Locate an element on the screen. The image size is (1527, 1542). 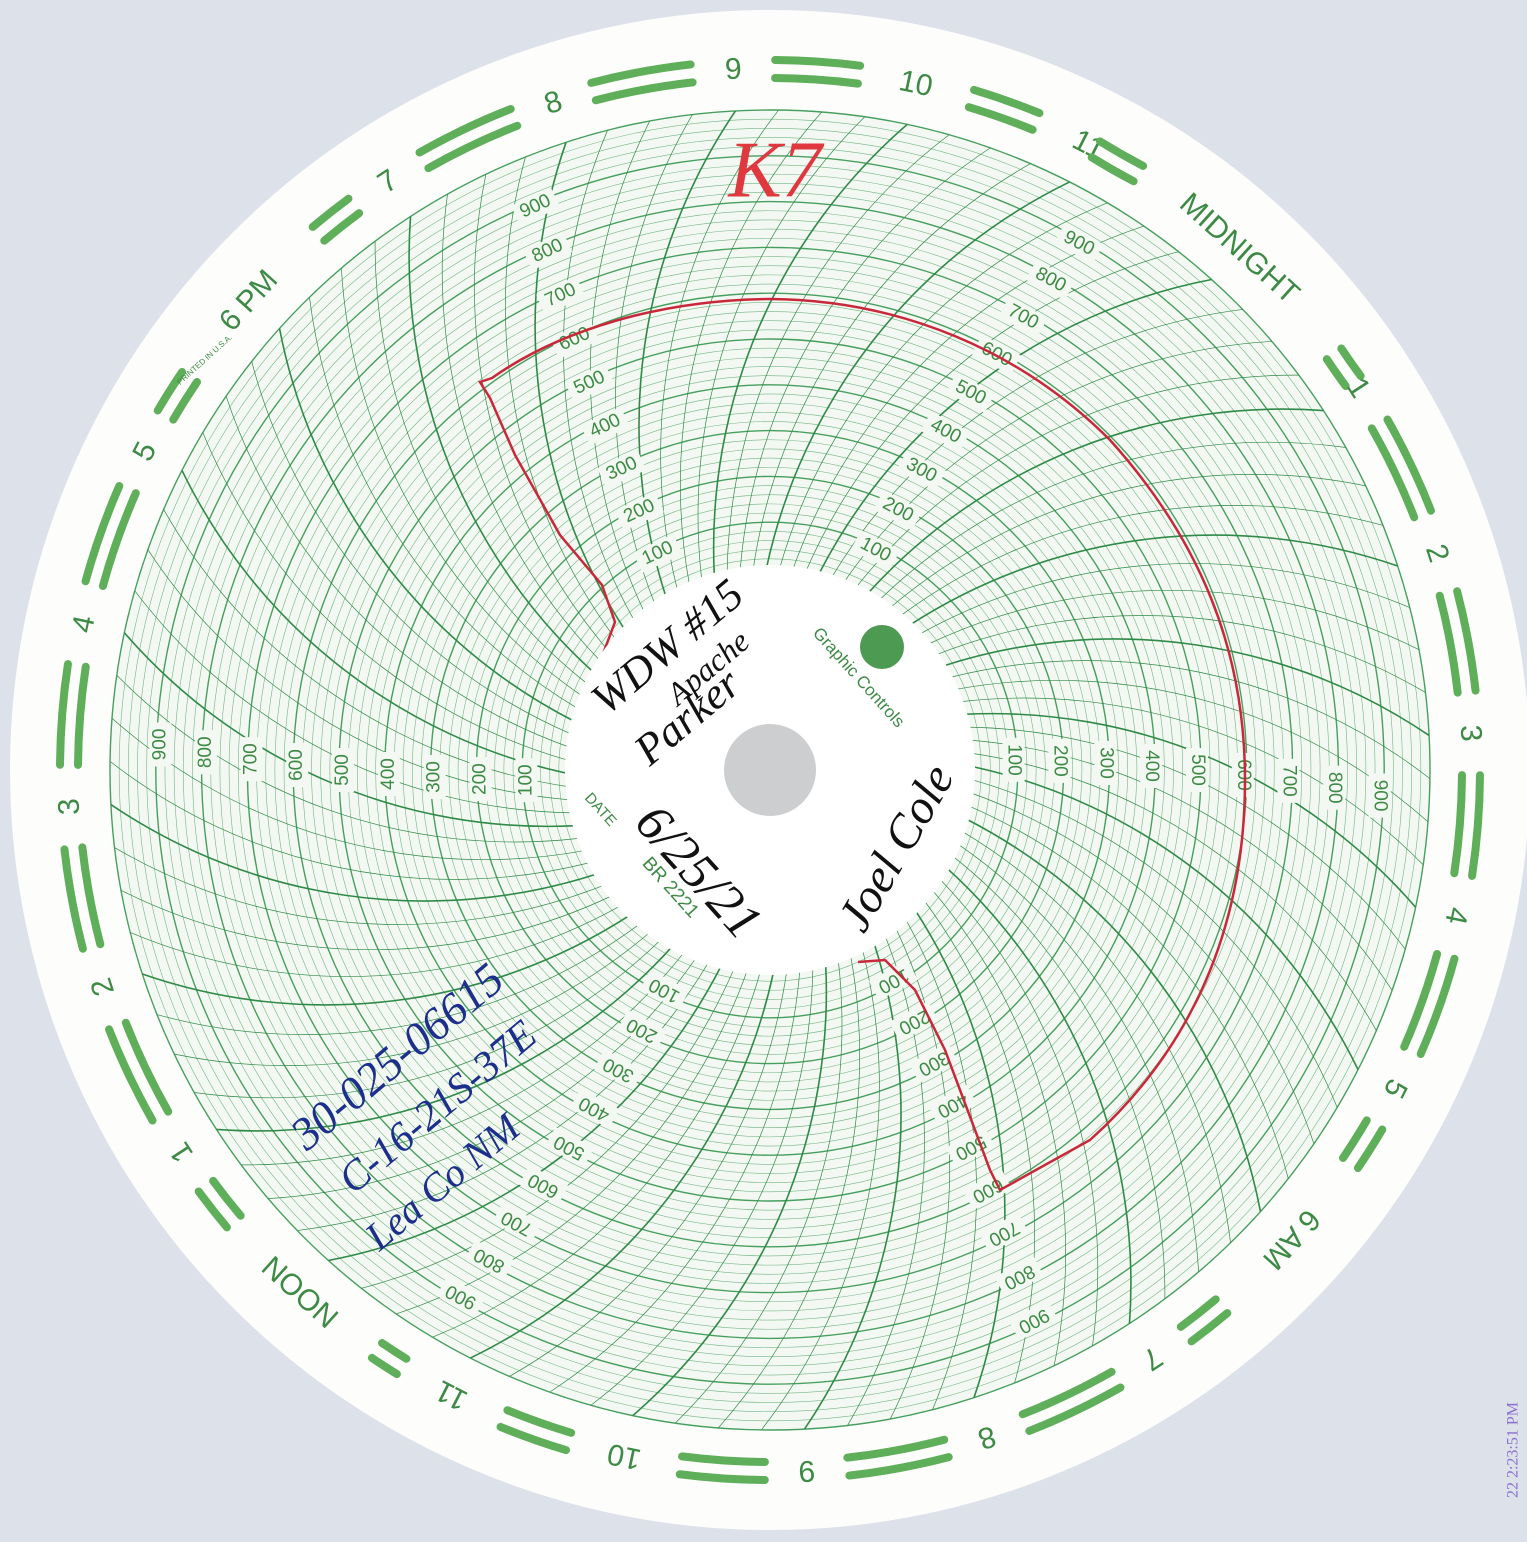
scale-label: 300 is located at coordinates (434, 777).